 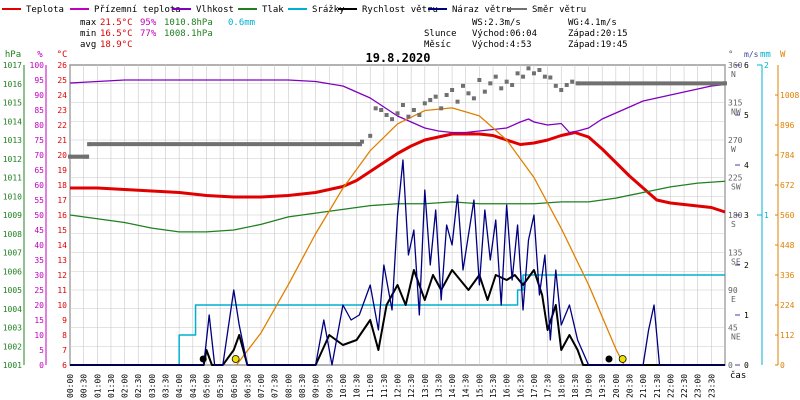 What do you see at coordinates (783, 55) in the screenshot?
I see `axis-label-wm2: W` at bounding box center [783, 55].